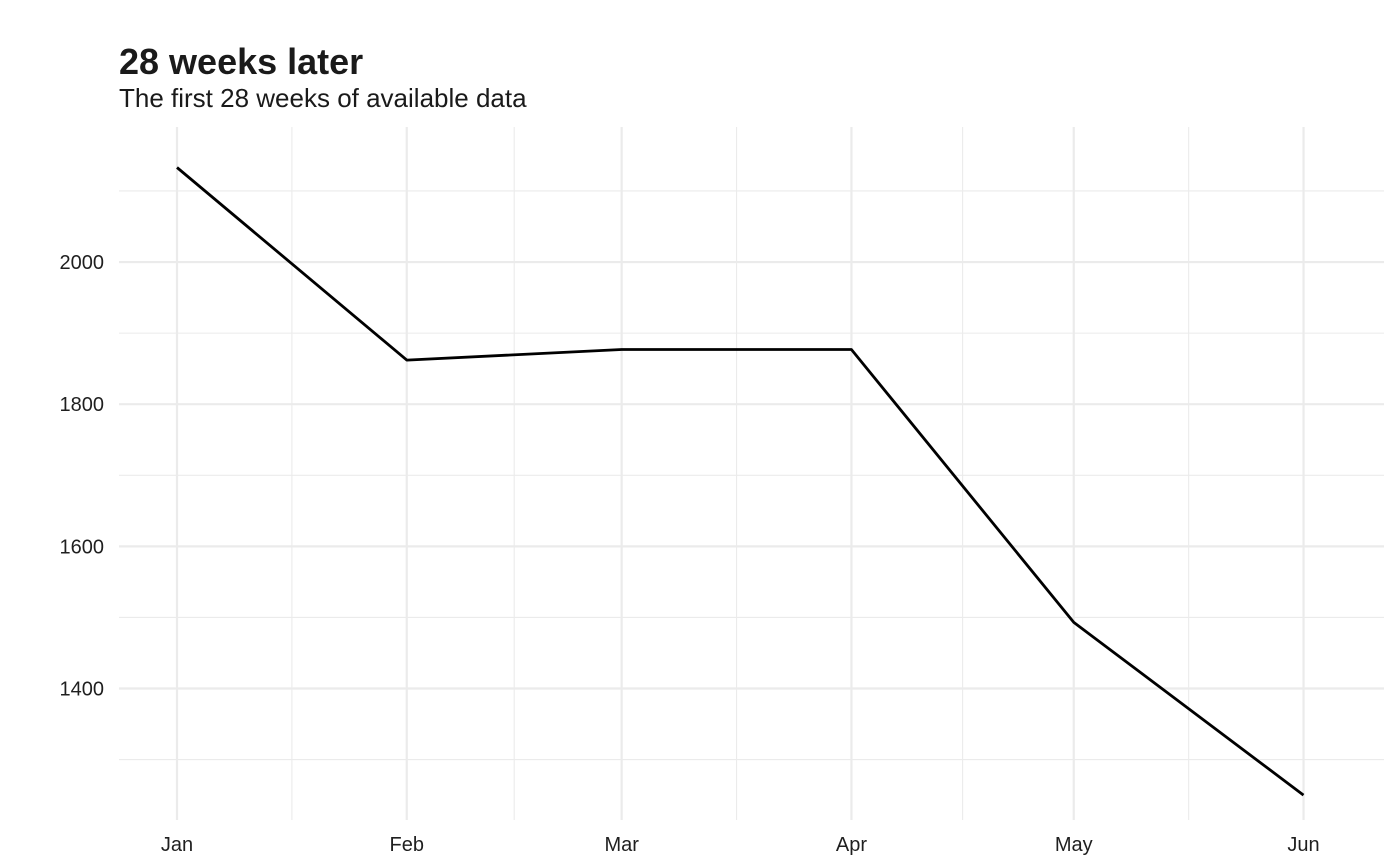 The image size is (1400, 866). I want to click on x-tick-label: May, so click(1074, 845).